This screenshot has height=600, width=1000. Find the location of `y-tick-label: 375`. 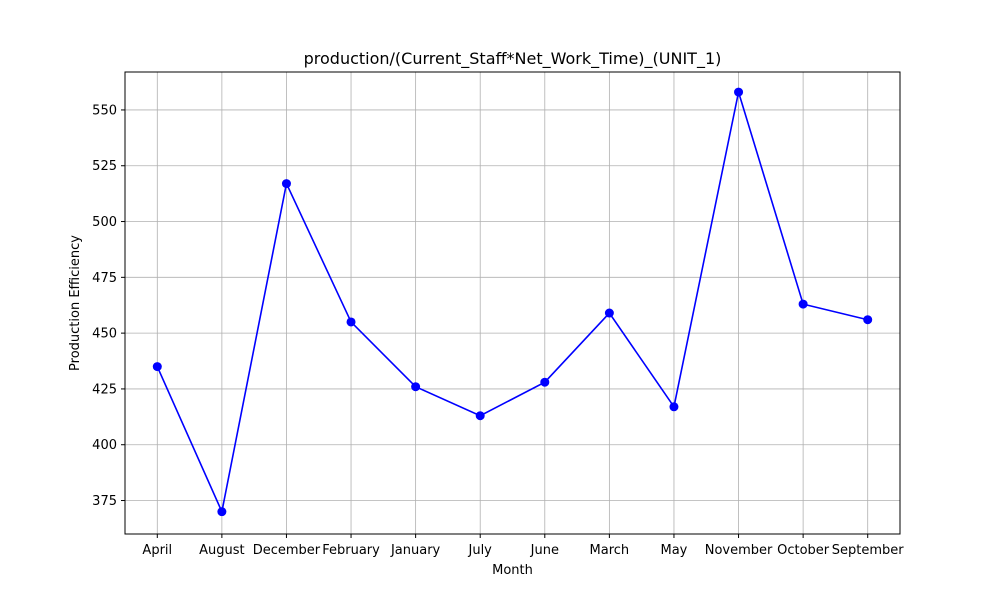

y-tick-label: 375 is located at coordinates (104, 501).